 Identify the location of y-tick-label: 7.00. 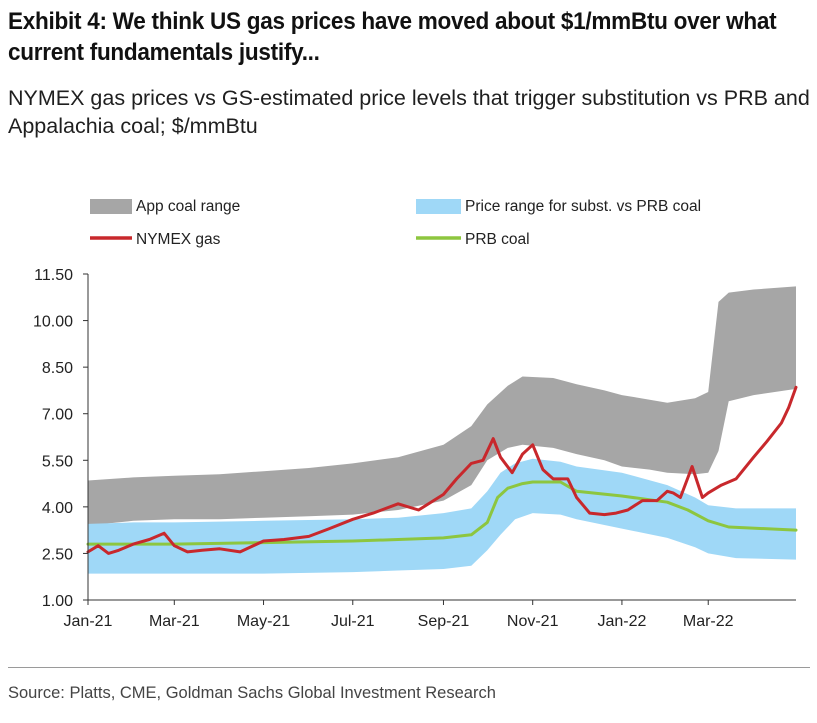
(57, 415).